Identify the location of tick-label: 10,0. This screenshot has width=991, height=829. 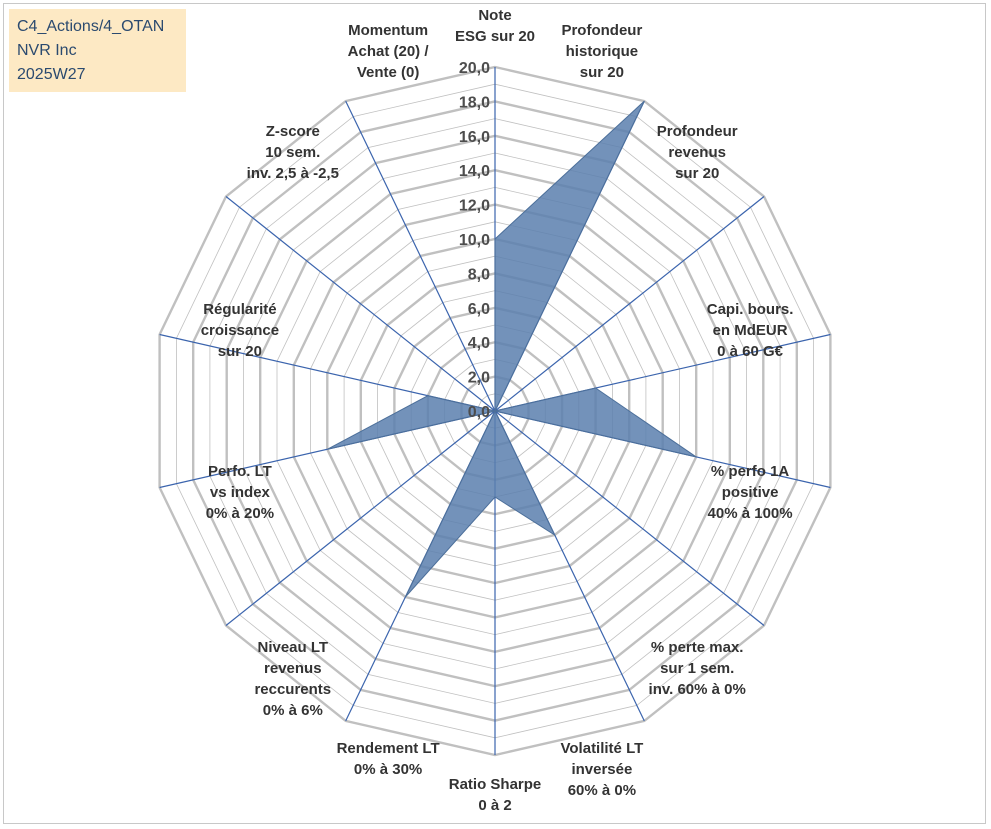
(474, 240).